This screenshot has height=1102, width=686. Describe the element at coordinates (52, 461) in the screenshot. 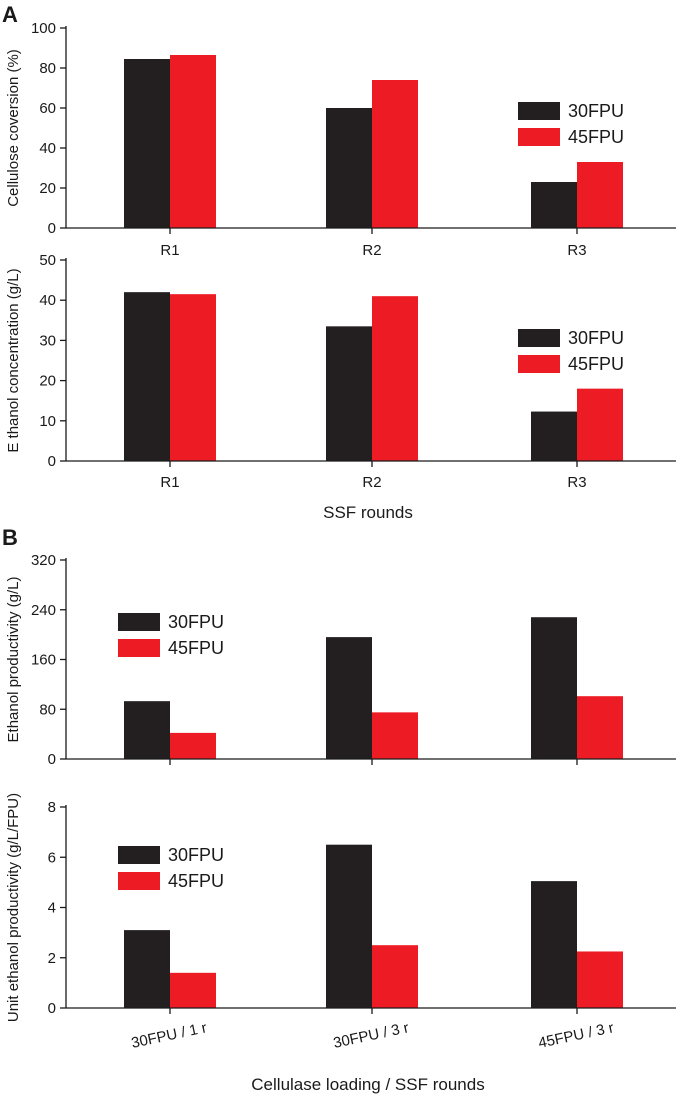

I see `chart2-y-tick-label-0: 0` at that location.